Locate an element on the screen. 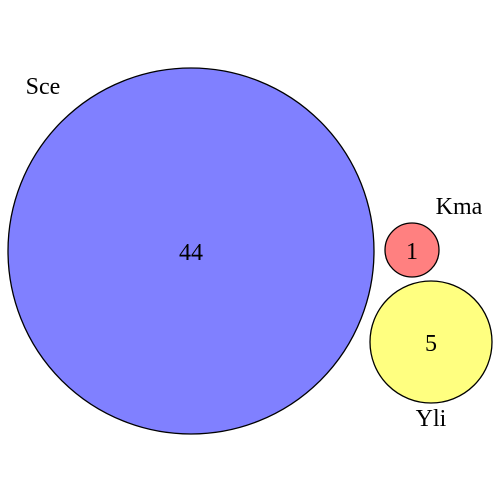 Image resolution: width=500 pixels, height=500 pixels. set-kma-count: 1 is located at coordinates (412, 252).